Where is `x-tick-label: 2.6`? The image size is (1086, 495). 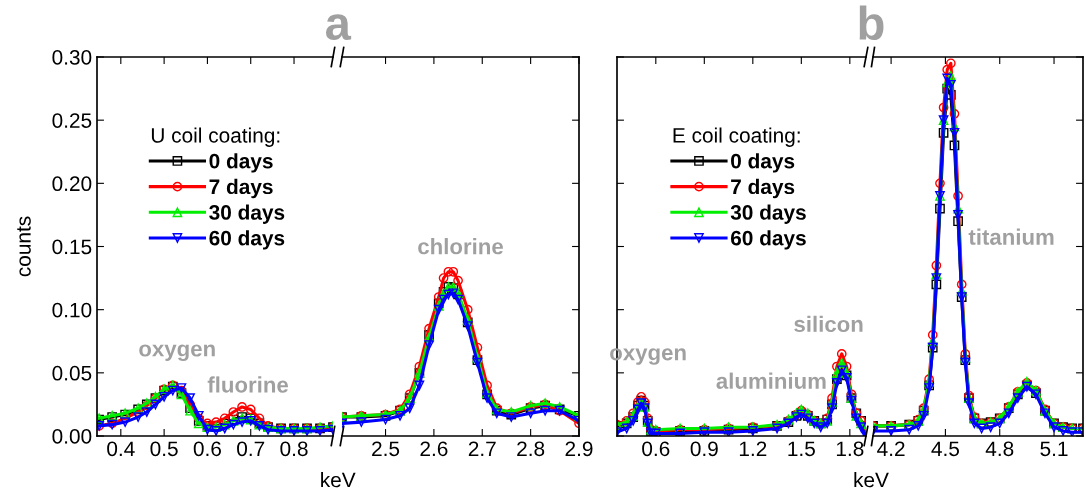 x-tick-label: 2.6 is located at coordinates (434, 449).